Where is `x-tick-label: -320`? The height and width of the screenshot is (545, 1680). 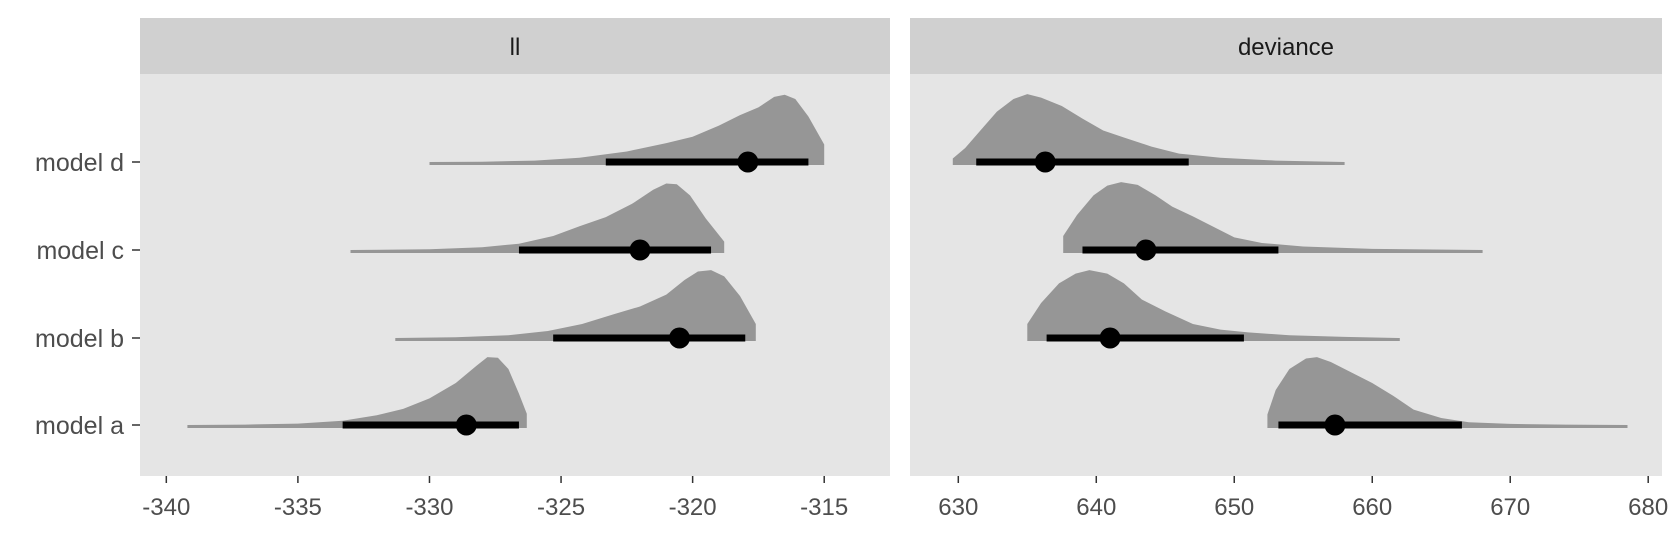
x-tick-label: -320 is located at coordinates (693, 507).